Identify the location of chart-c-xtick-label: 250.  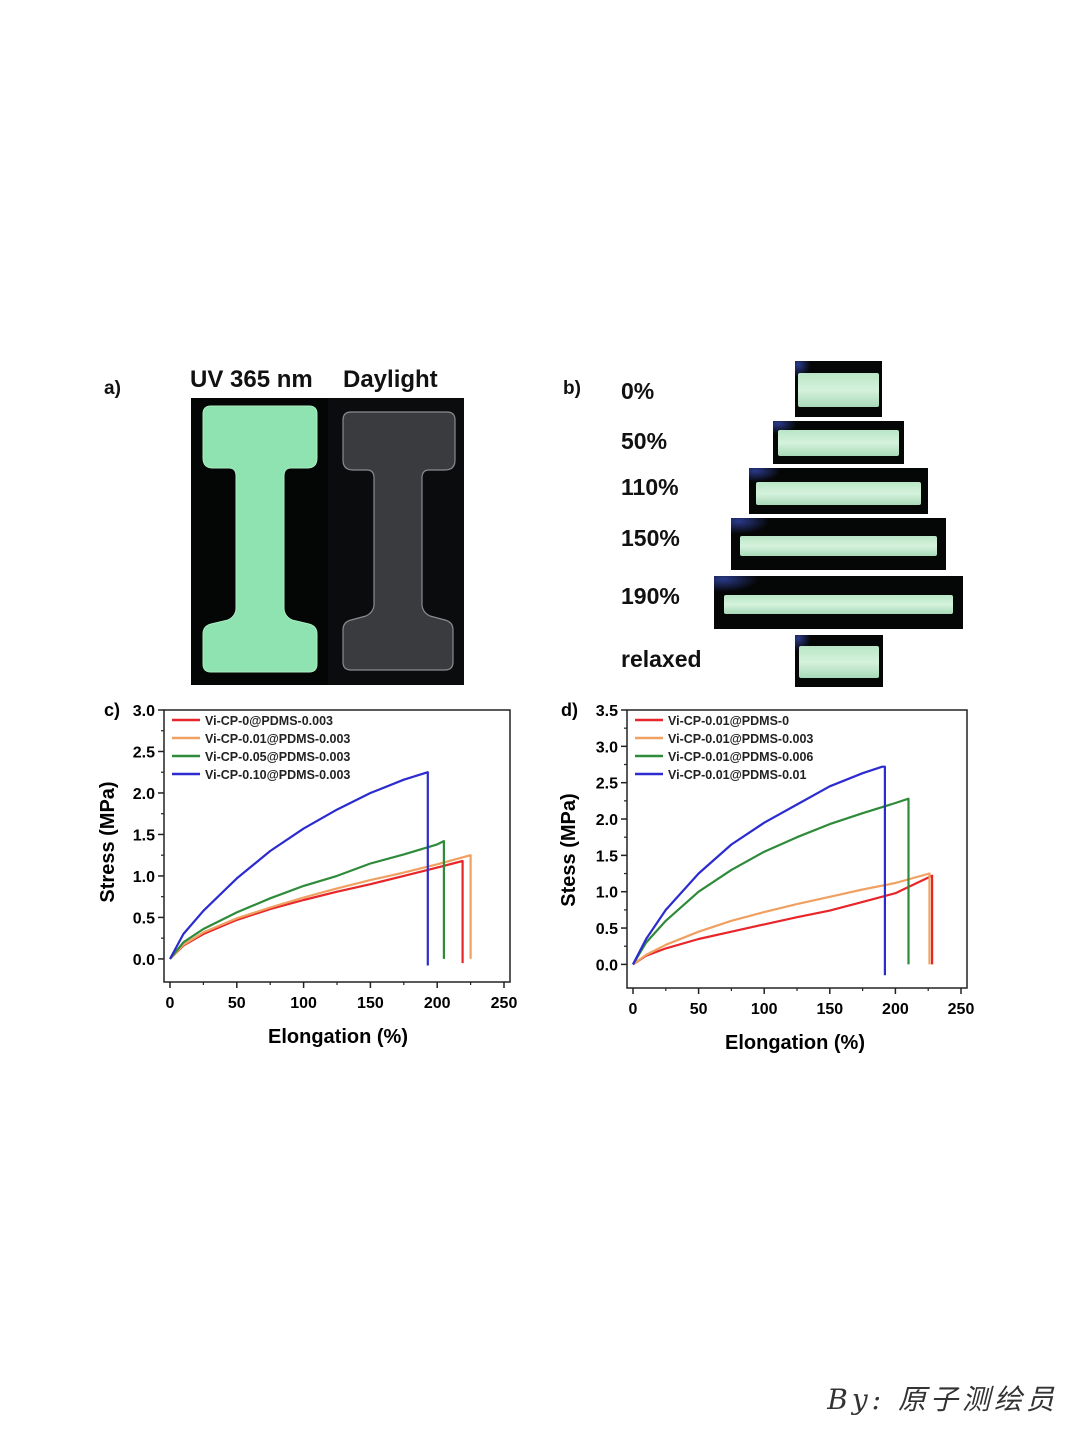
(504, 1003).